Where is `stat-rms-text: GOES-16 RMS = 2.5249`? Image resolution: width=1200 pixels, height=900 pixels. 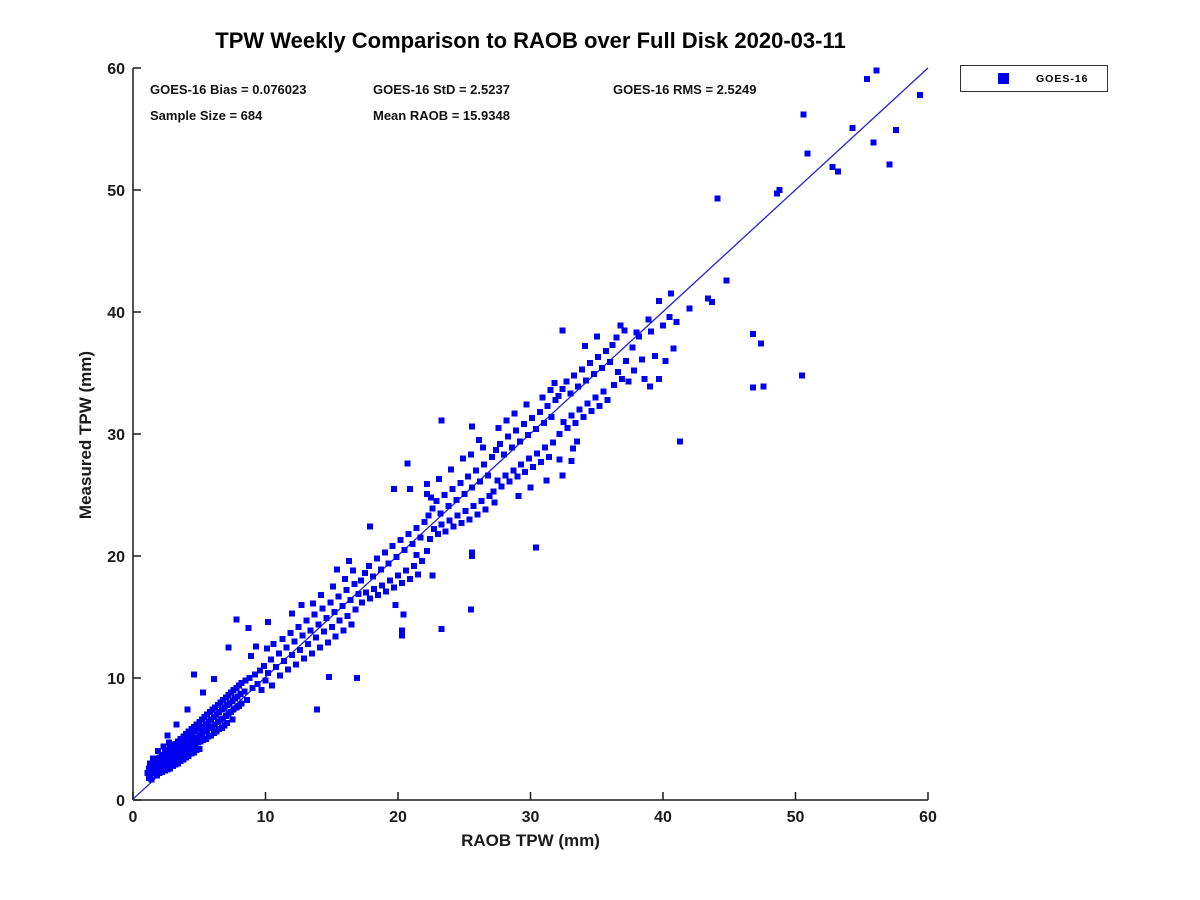 stat-rms-text: GOES-16 RMS = 2.5249 is located at coordinates (685, 89).